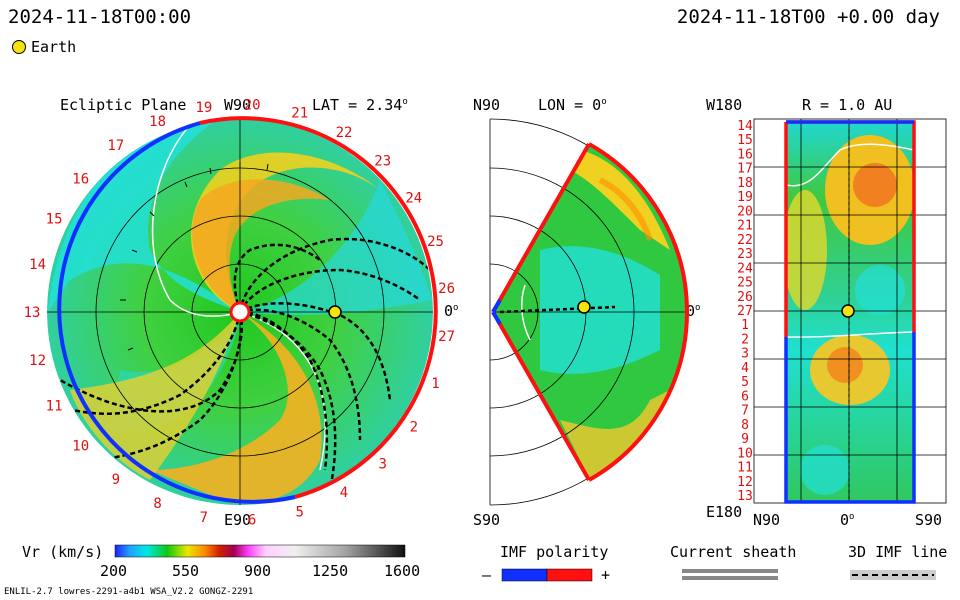 Image resolution: width=960 pixels, height=600 pixels. I want to click on carrington-tick-13: 13, so click(32, 313).